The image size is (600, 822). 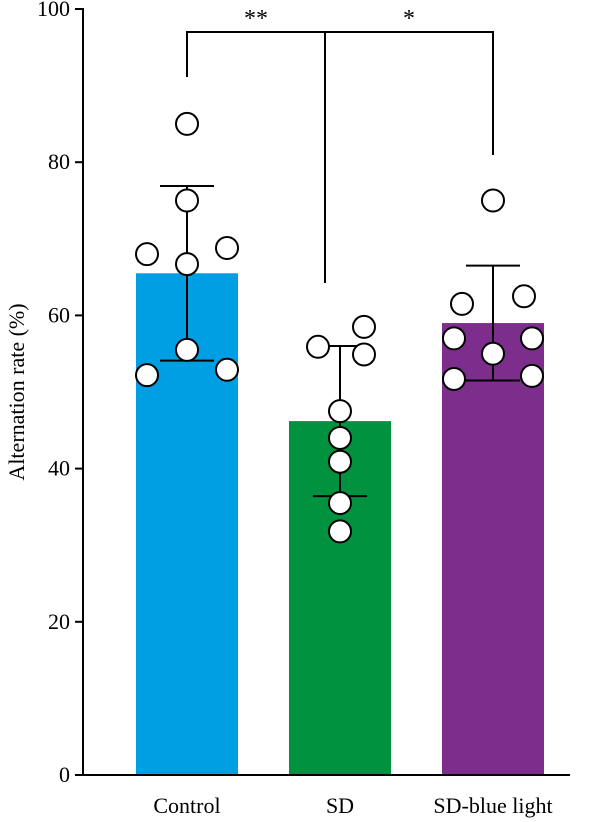 I want to click on y-tick-label-5: 100, so click(x=53, y=10).